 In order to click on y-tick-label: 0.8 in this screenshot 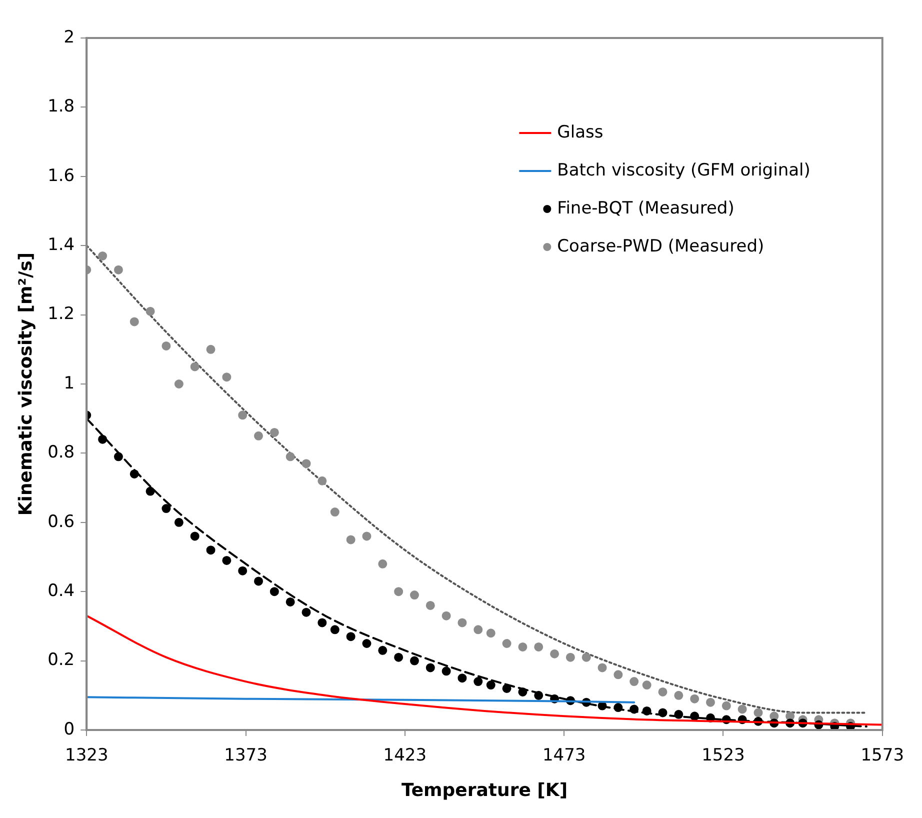, I will do `click(61, 452)`.